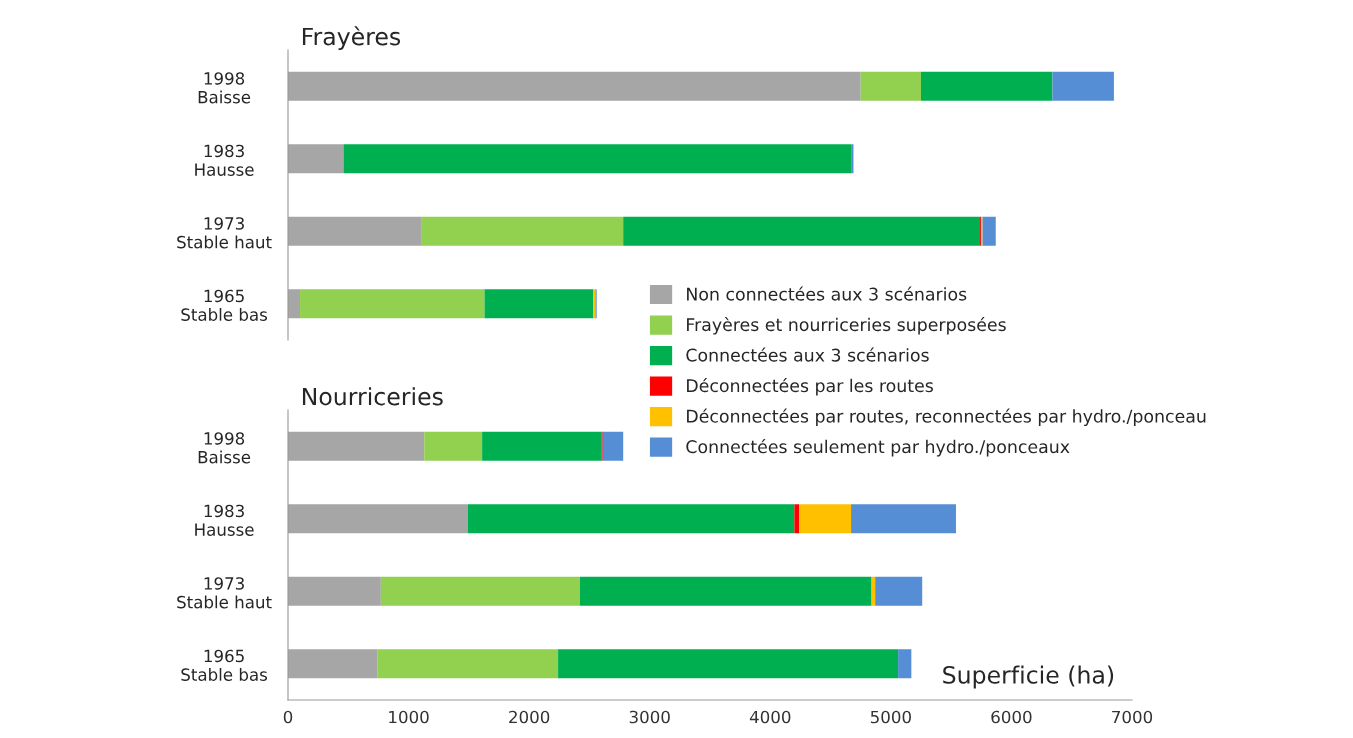 This screenshot has width=1353, height=738. Describe the element at coordinates (1011, 717) in the screenshot. I see `x-tick-label: 6000` at that location.